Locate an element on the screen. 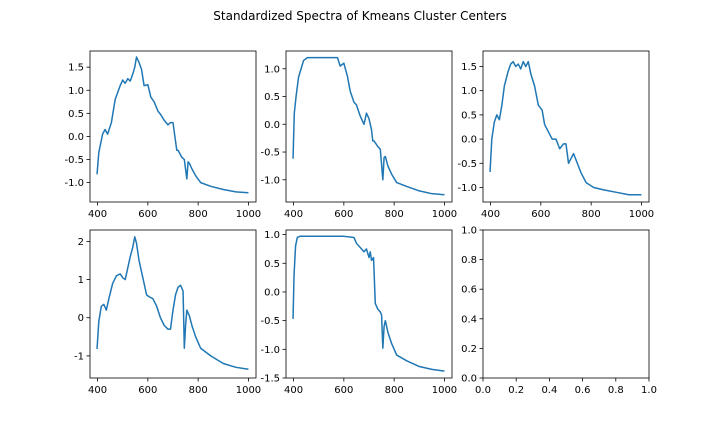 The image size is (720, 432). x-tick-label-bottom-right: 0.8 is located at coordinates (616, 390).